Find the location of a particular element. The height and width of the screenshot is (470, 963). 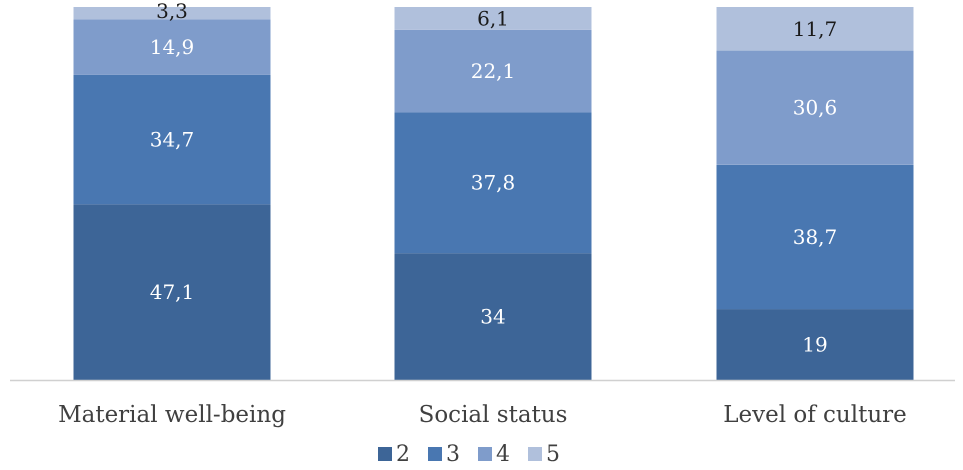

data-label: 34 is located at coordinates (492, 317).